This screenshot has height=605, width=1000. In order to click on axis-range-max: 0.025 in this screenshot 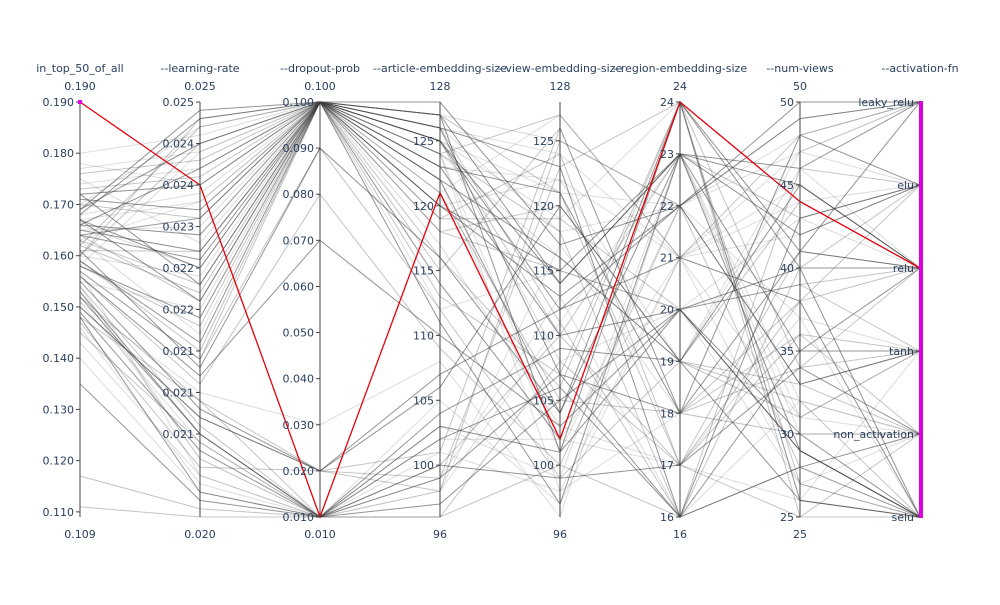, I will do `click(200, 86)`.